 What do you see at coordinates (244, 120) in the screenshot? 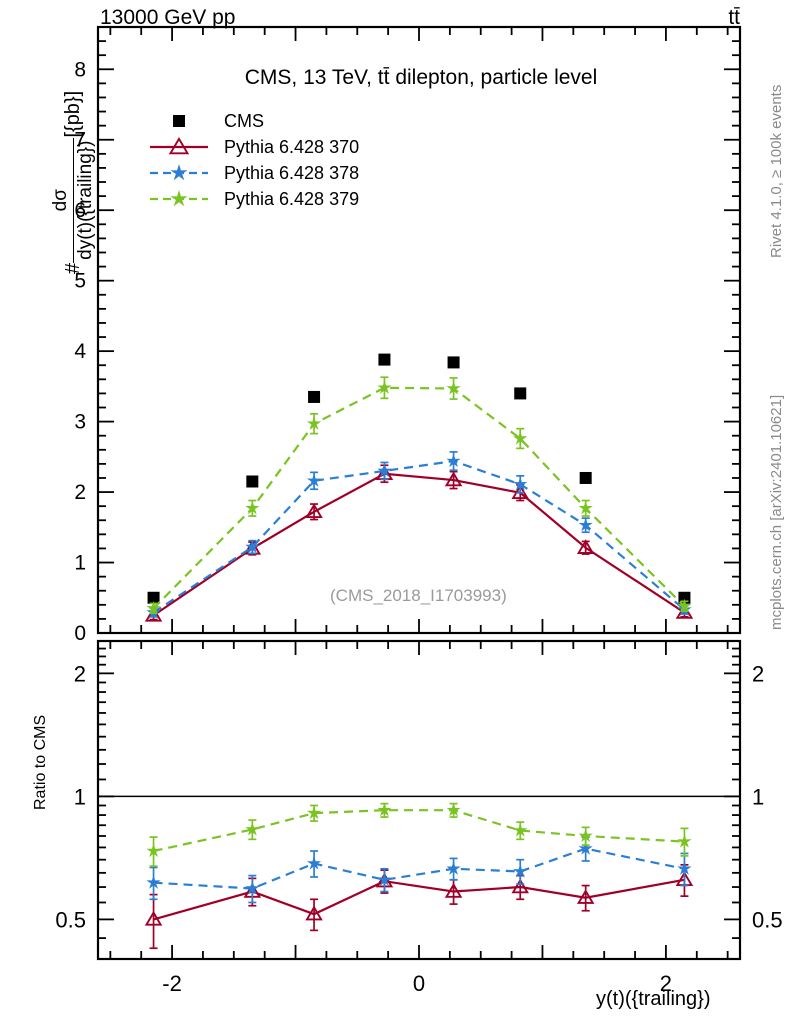
I see `legend-label: CMS` at bounding box center [244, 120].